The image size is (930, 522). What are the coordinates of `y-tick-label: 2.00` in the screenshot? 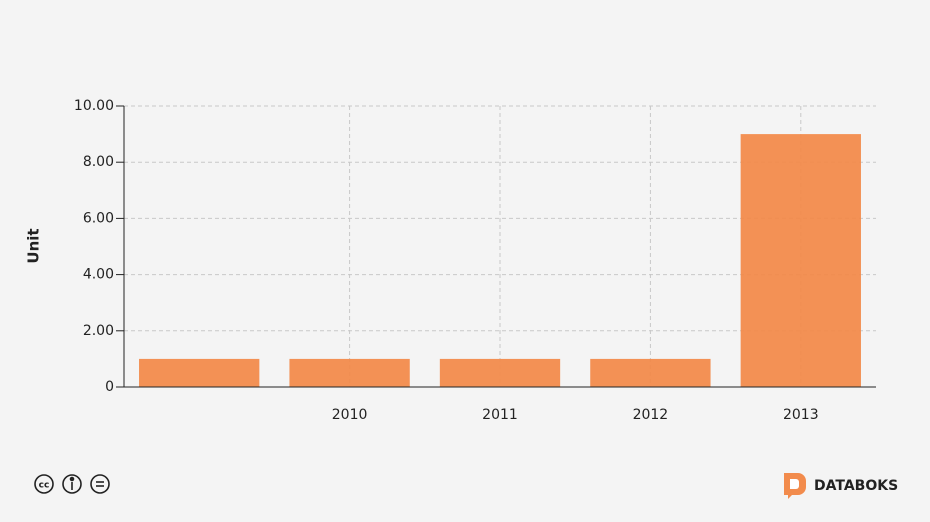 It's located at (98, 331).